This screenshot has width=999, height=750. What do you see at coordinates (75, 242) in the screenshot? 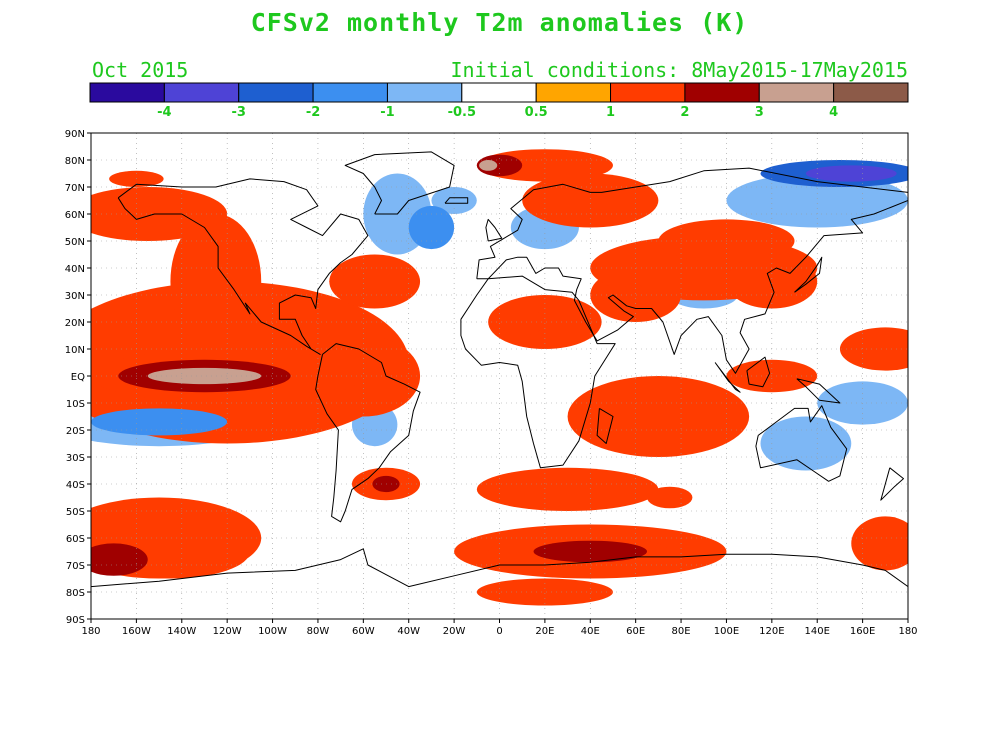
I see `lat-tick-label: 50N` at bounding box center [75, 242].